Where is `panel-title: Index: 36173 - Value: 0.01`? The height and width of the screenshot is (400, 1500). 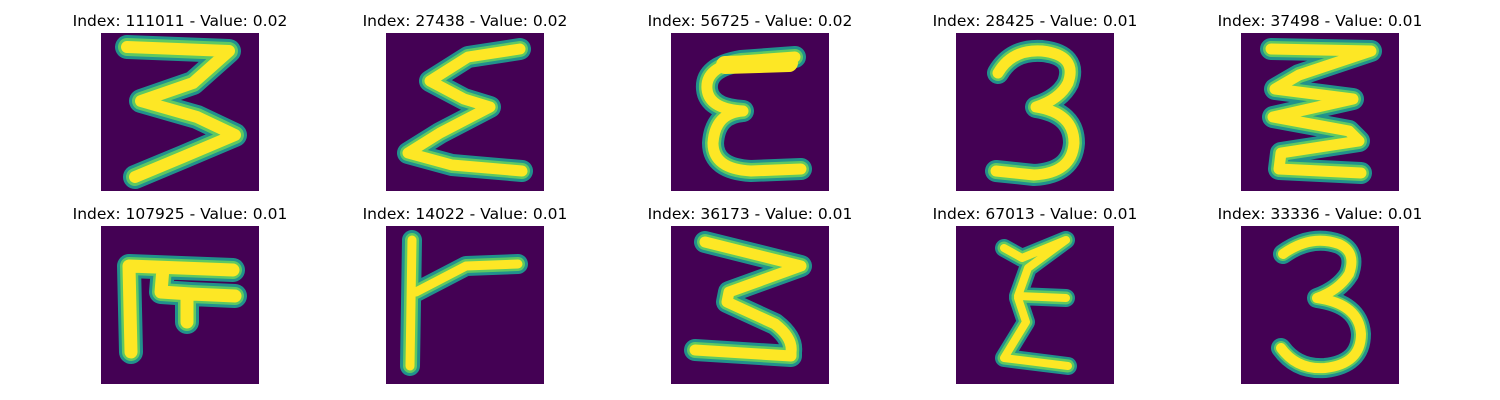 panel-title: Index: 36173 - Value: 0.01 is located at coordinates (750, 214).